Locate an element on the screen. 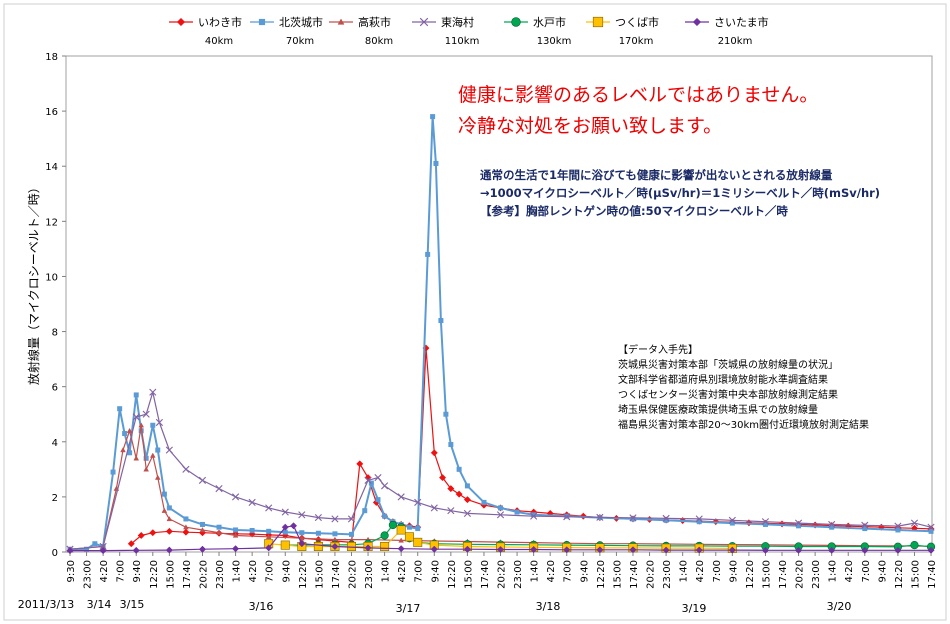 The width and height of the screenshot is (950, 624). legend-label: さいたま市 is located at coordinates (741, 22).